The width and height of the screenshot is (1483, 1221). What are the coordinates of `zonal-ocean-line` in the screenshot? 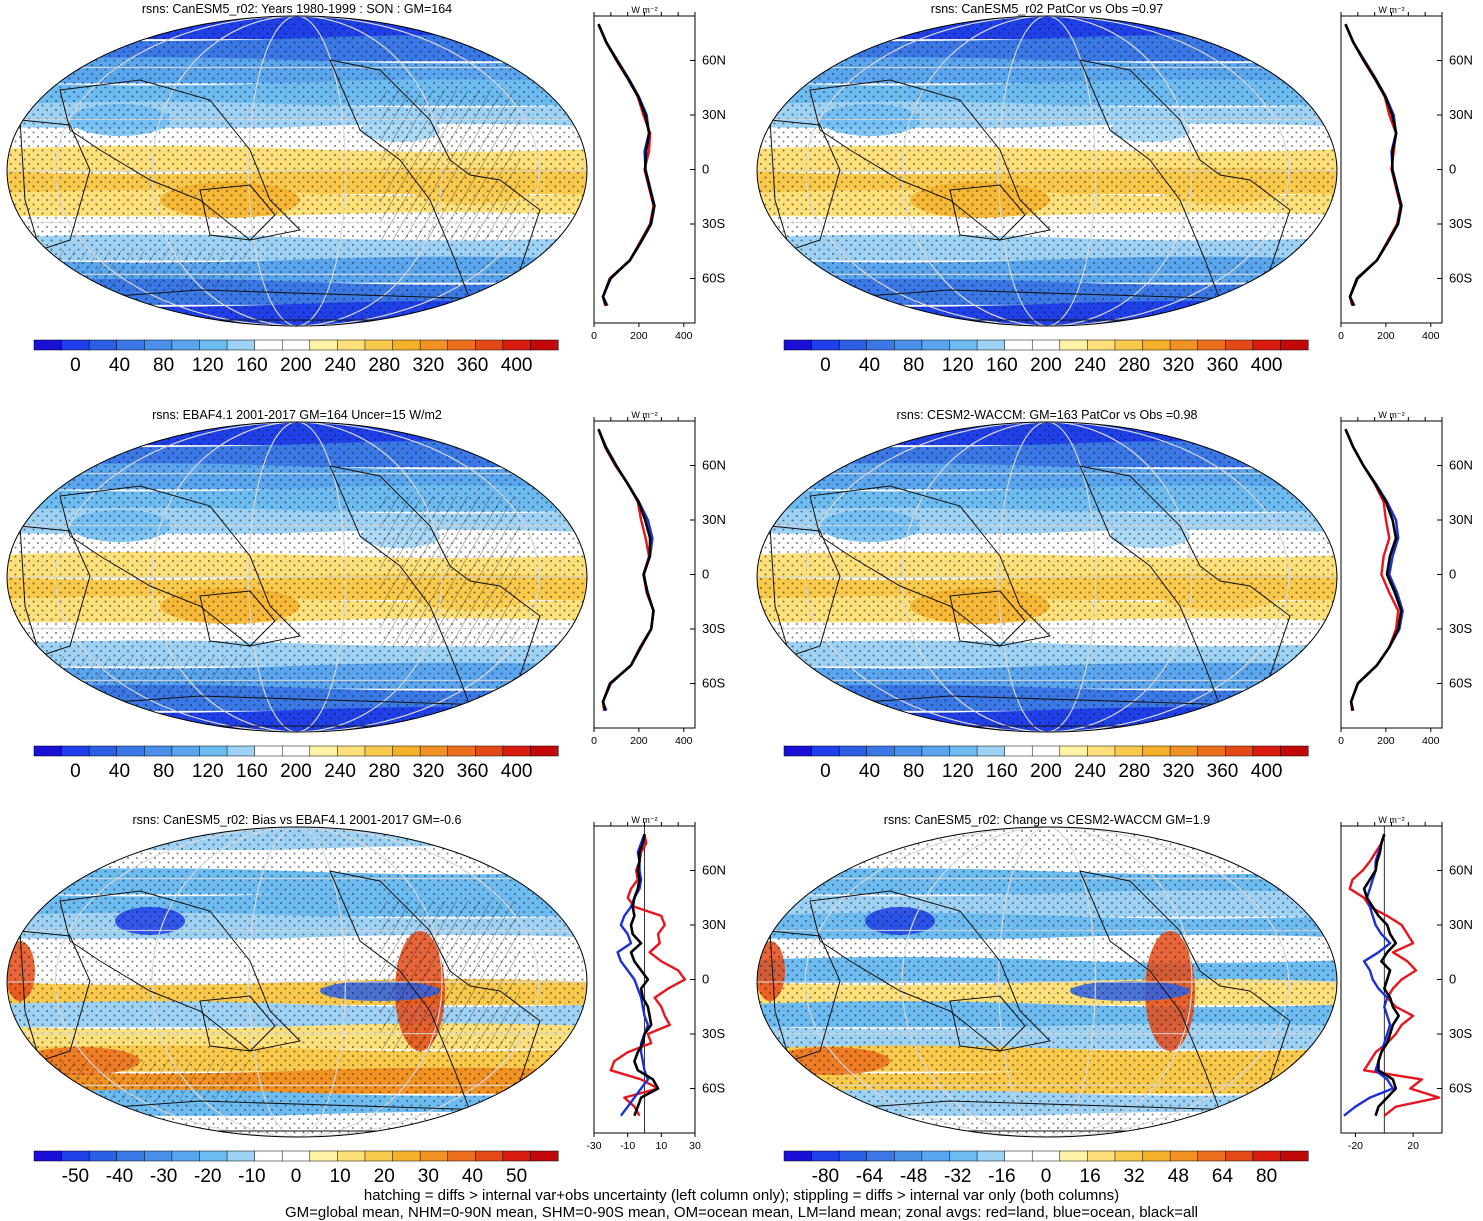 It's located at (1369, 975).